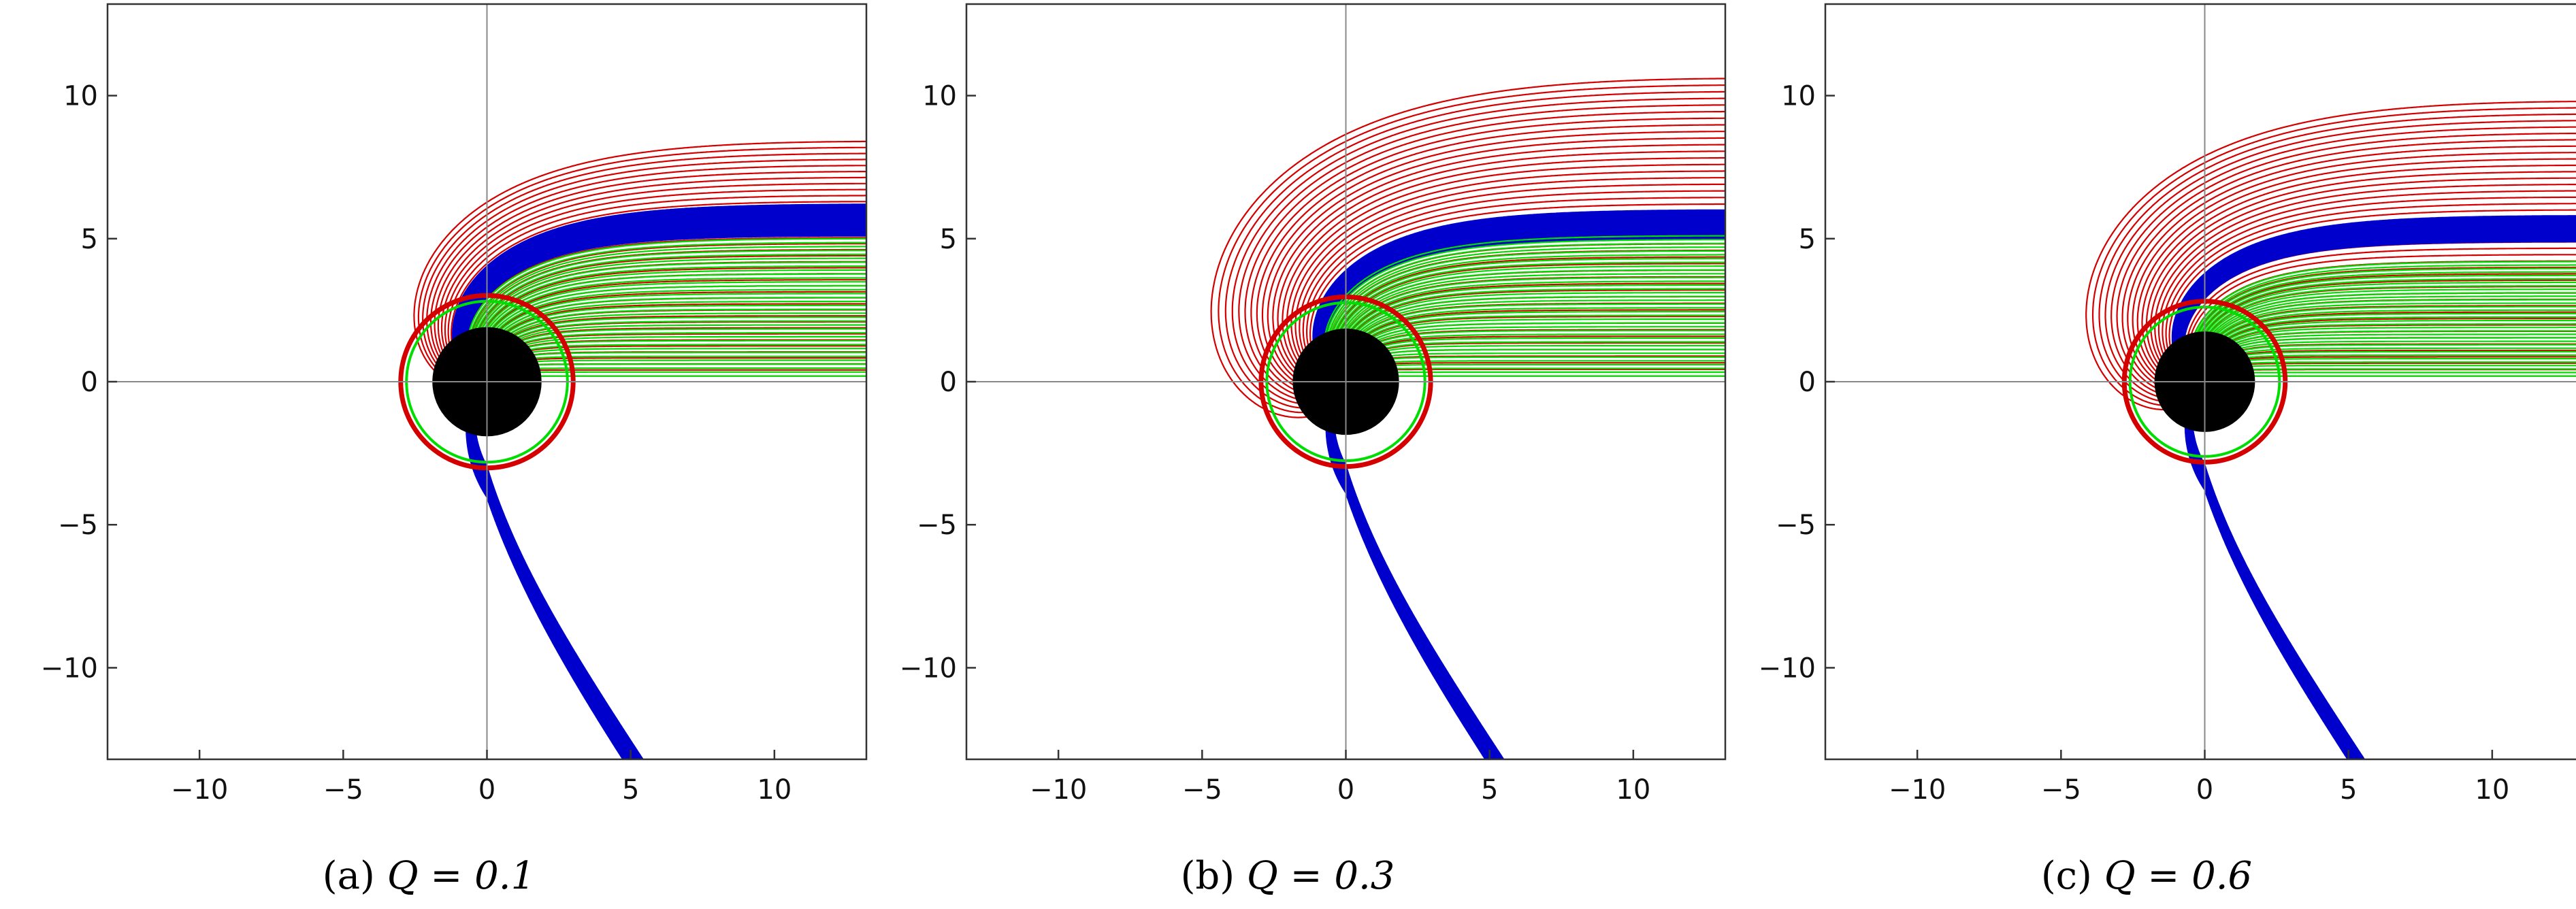 Image resolution: width=2576 pixels, height=909 pixels. Describe the element at coordinates (343, 790) in the screenshot. I see `x-tick-label: −5` at that location.